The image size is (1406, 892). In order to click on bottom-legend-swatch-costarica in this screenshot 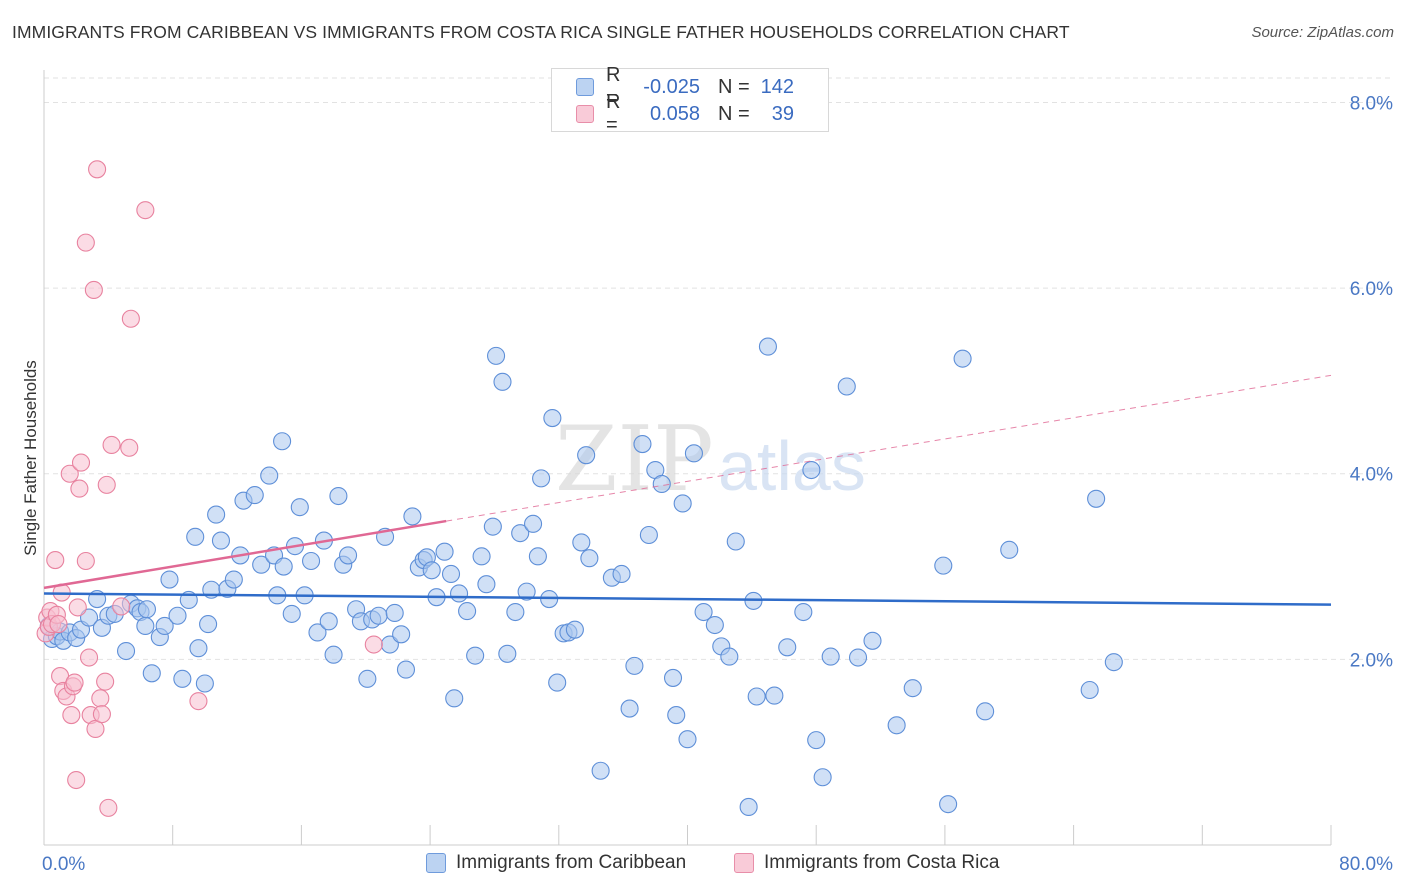, I will do `click(744, 863)`.